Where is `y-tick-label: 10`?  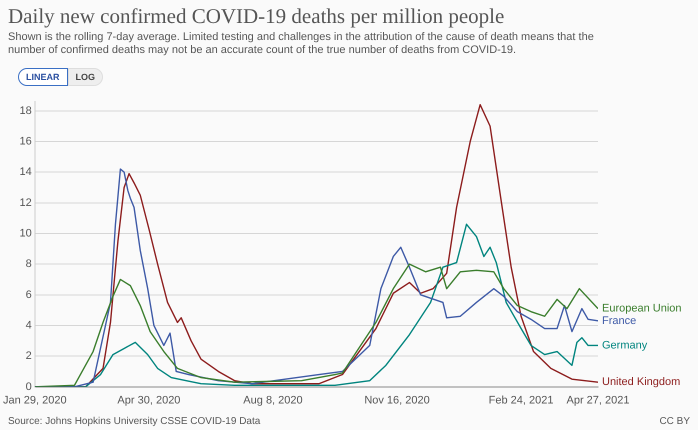
y-tick-label: 10 is located at coordinates (26, 234).